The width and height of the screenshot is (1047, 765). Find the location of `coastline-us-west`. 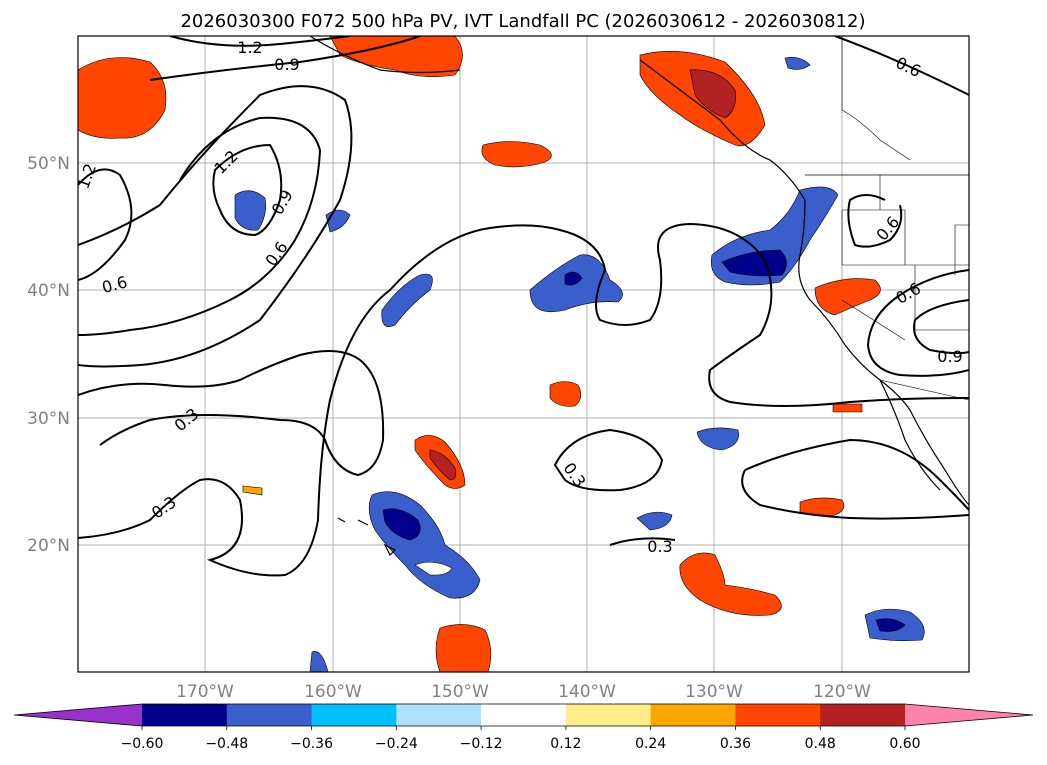

coastline-us-west is located at coordinates (883, 352).